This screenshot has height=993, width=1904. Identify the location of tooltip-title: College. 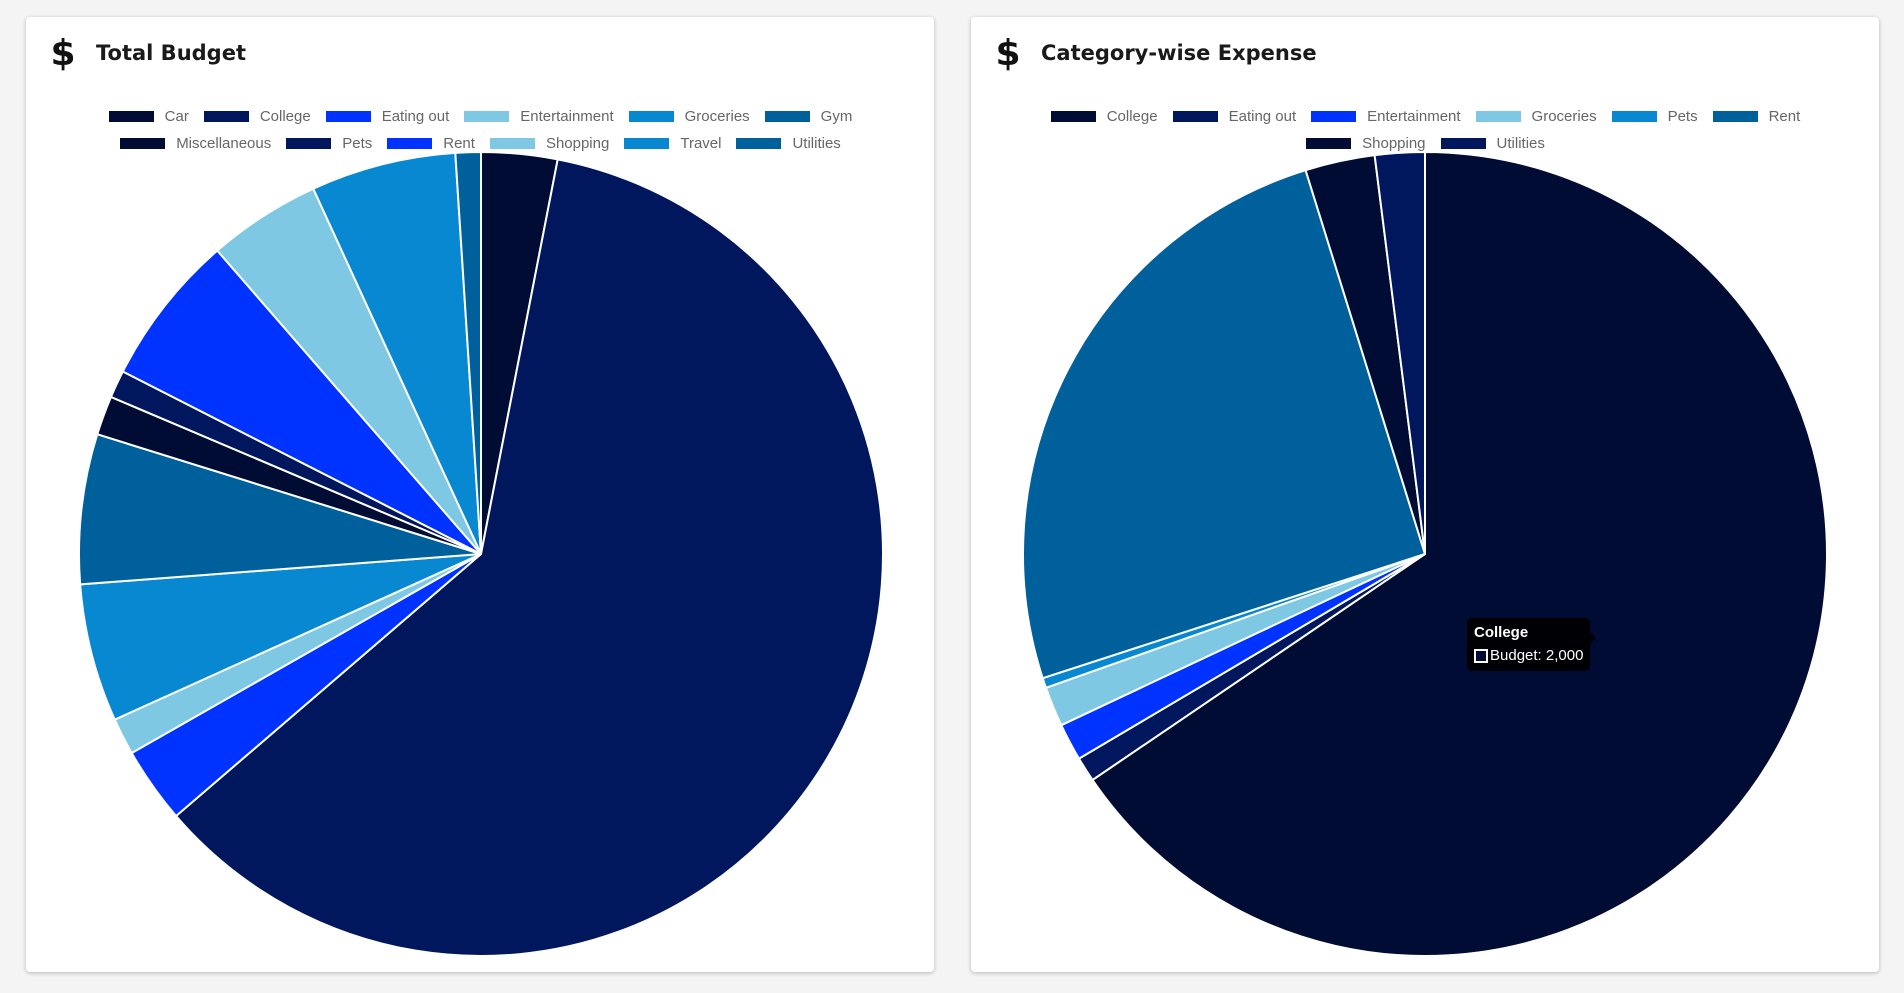
(1501, 632).